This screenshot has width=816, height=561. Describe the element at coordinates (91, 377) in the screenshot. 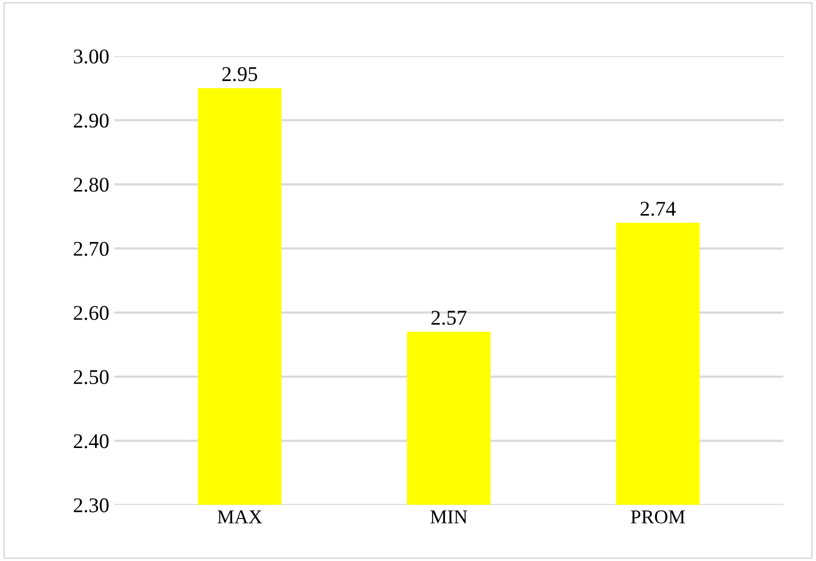

I see `y-tick-label: 2.50` at that location.